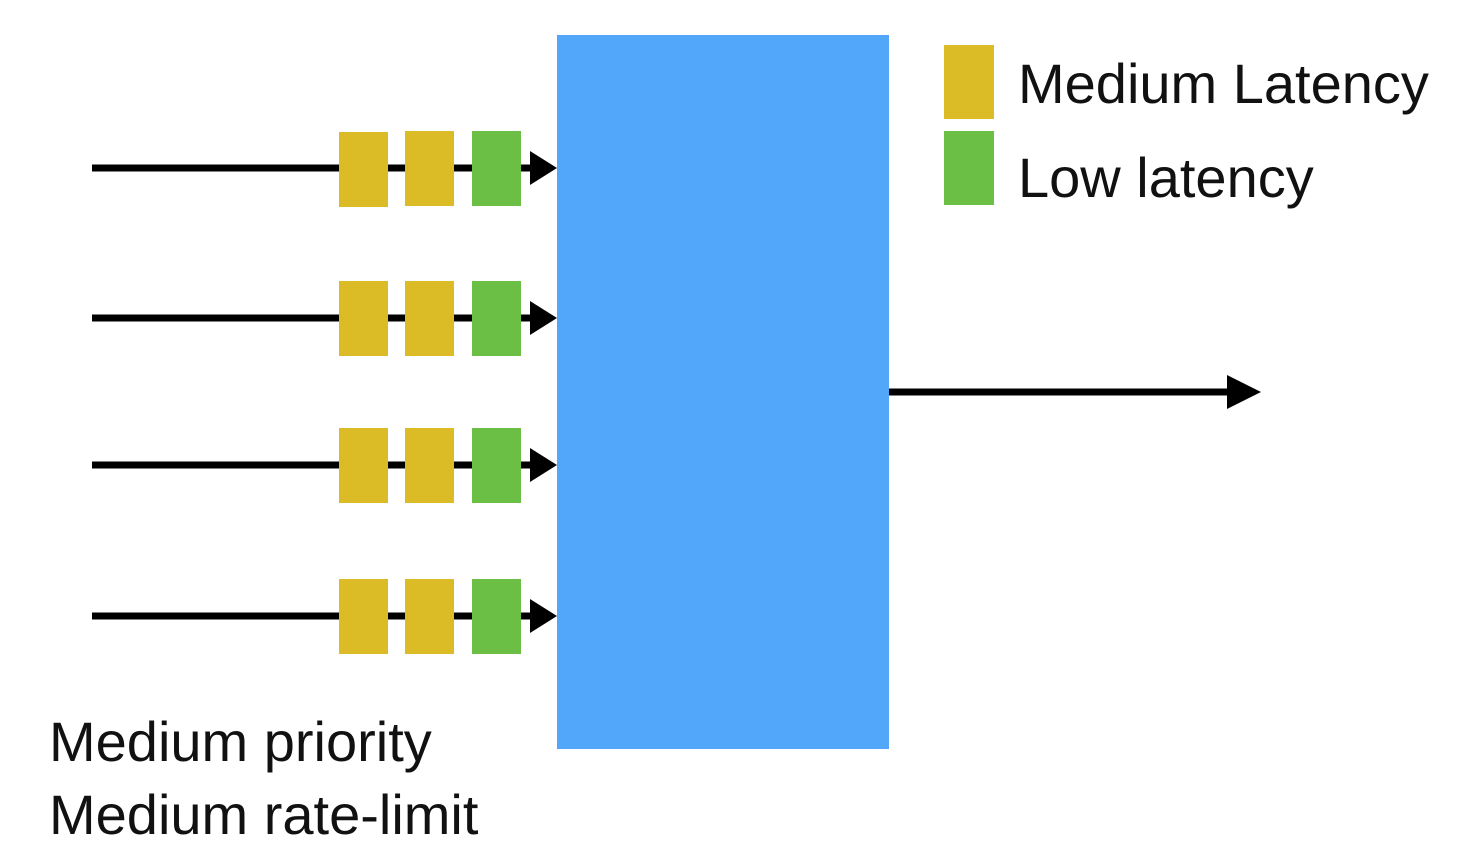 This screenshot has width=1478, height=863. Describe the element at coordinates (969, 125) in the screenshot. I see `legend-swatches` at that location.